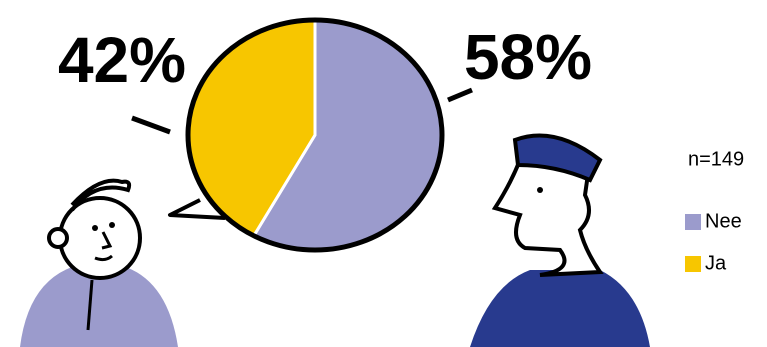 The image size is (767, 347). I want to click on legend-label: Ja, so click(716, 263).